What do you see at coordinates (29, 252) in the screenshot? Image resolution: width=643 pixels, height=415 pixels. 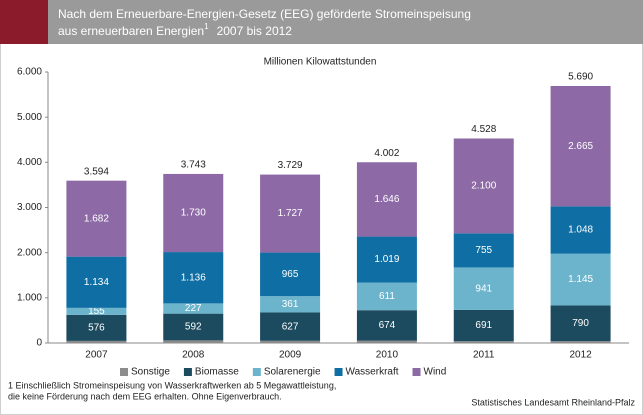 I see `y-tick-label: 2.000` at bounding box center [29, 252].